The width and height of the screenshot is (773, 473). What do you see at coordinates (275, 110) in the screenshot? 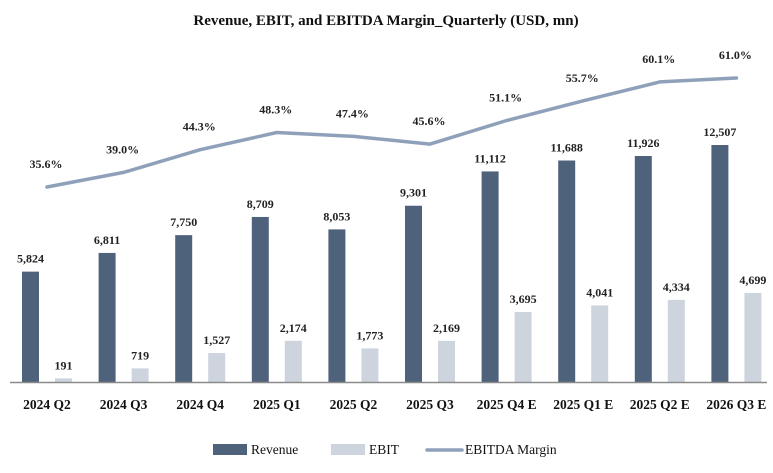
I see `margin-data-label: 48.3%` at bounding box center [275, 110].